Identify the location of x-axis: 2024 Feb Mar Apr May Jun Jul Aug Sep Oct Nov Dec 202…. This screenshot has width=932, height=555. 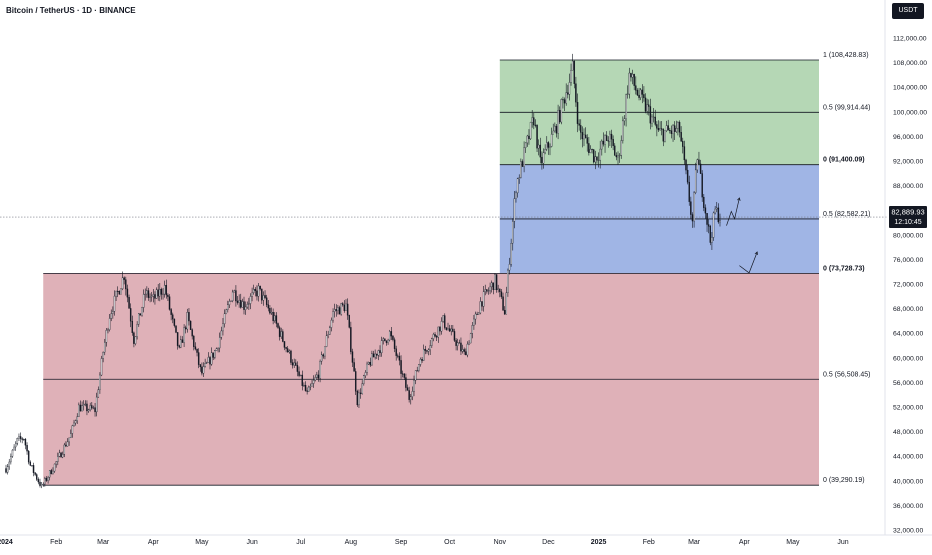
(466, 540).